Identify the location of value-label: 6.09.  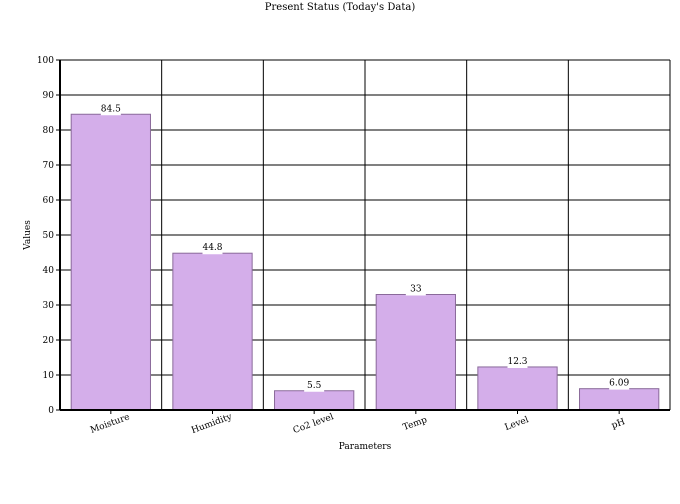
(619, 384).